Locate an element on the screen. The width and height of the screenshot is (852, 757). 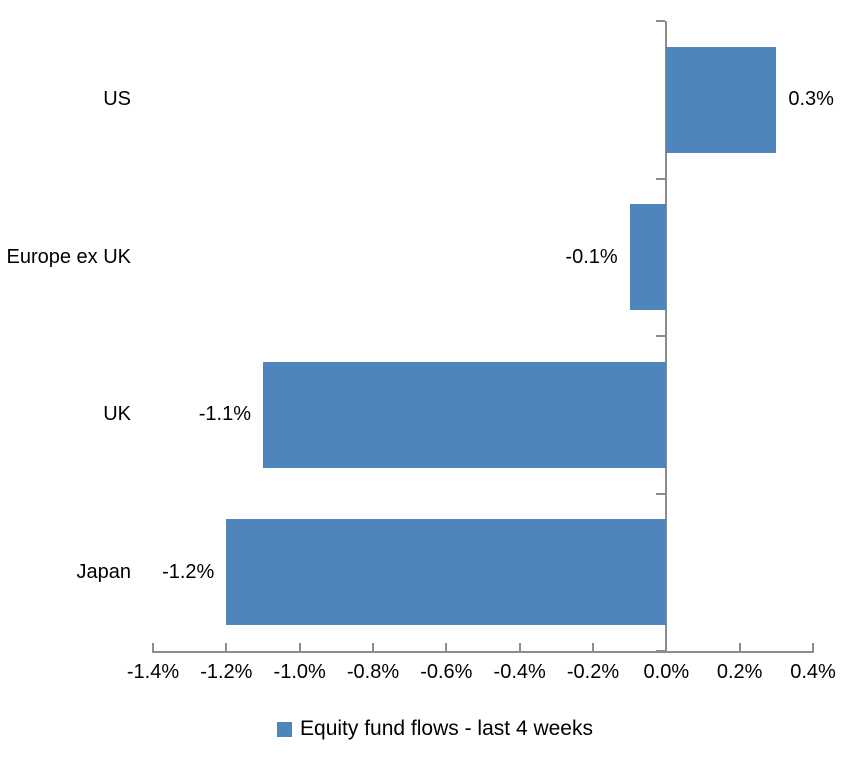
bar-us is located at coordinates (721, 99).